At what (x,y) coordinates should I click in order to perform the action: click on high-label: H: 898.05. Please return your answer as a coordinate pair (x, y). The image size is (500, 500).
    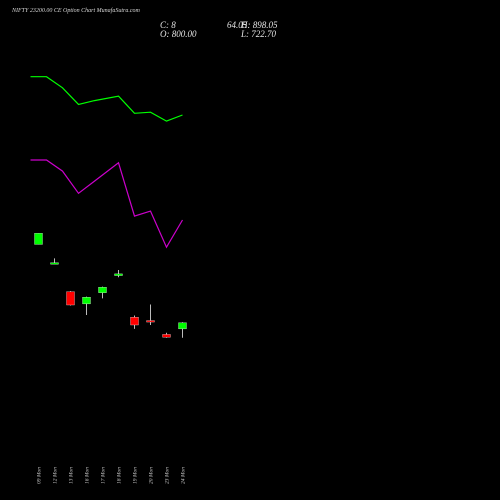
    Looking at the image, I should click on (259, 25).